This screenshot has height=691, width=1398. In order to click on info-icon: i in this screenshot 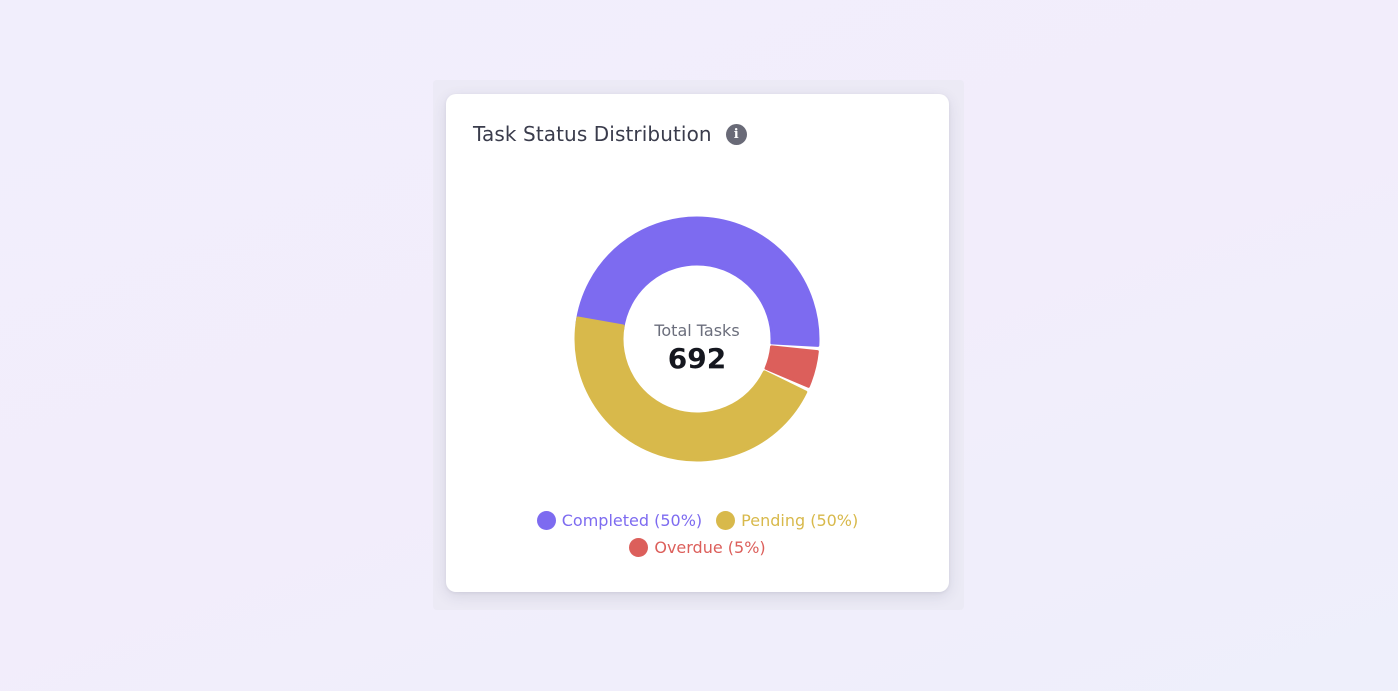, I will do `click(736, 134)`.